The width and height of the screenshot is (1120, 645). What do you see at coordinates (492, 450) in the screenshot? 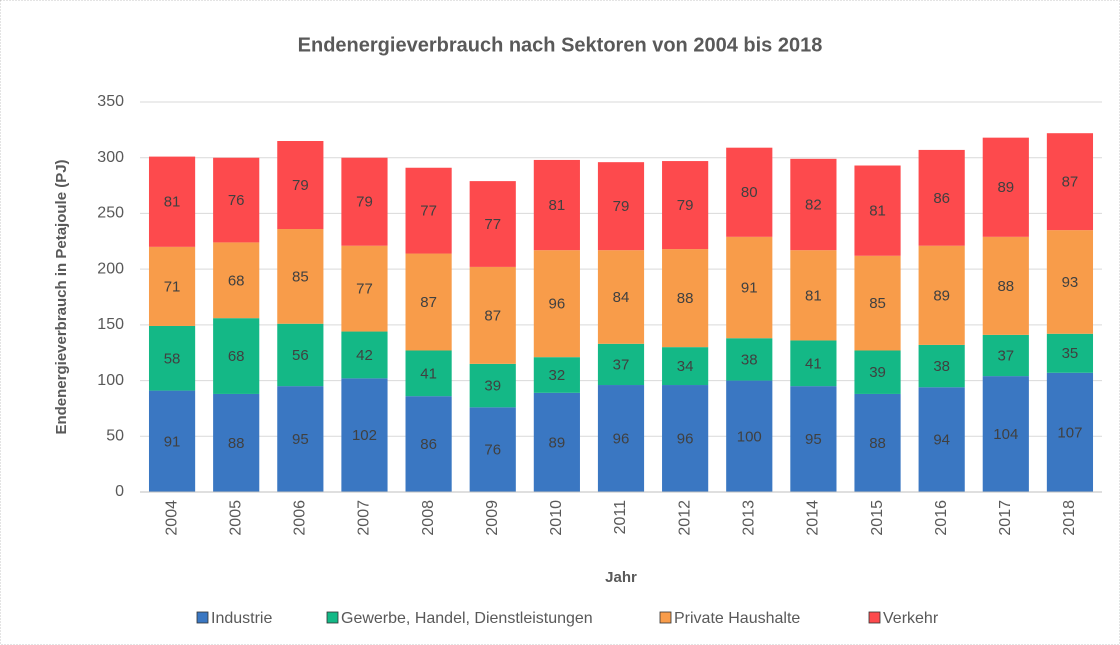
I see `data-label: 76` at bounding box center [492, 450].